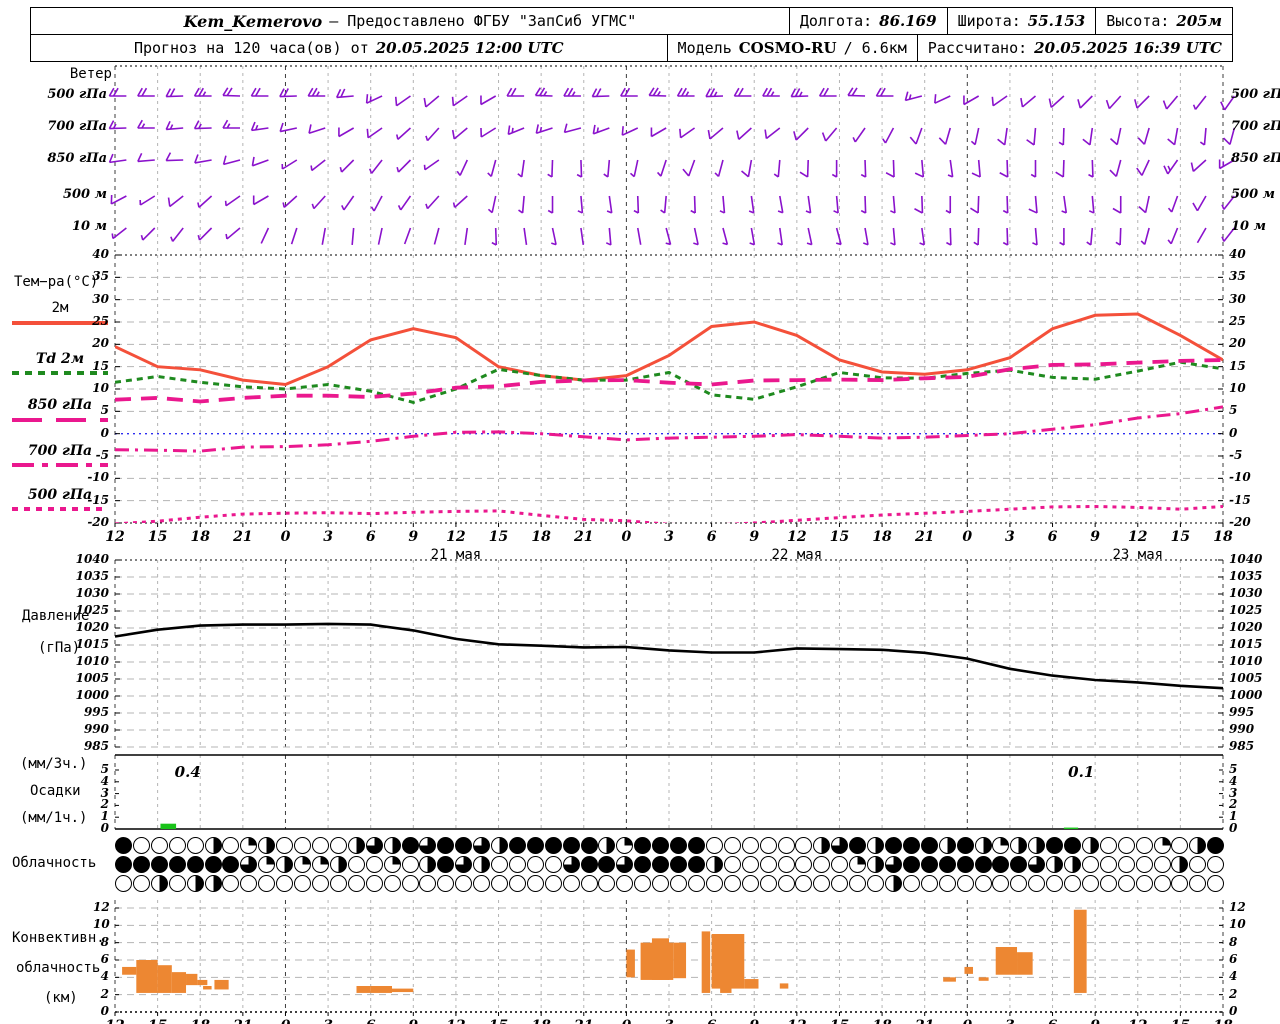  What do you see at coordinates (1164, 21) in the screenshot?
I see `altitude-cell: Высота: 205м` at bounding box center [1164, 21].